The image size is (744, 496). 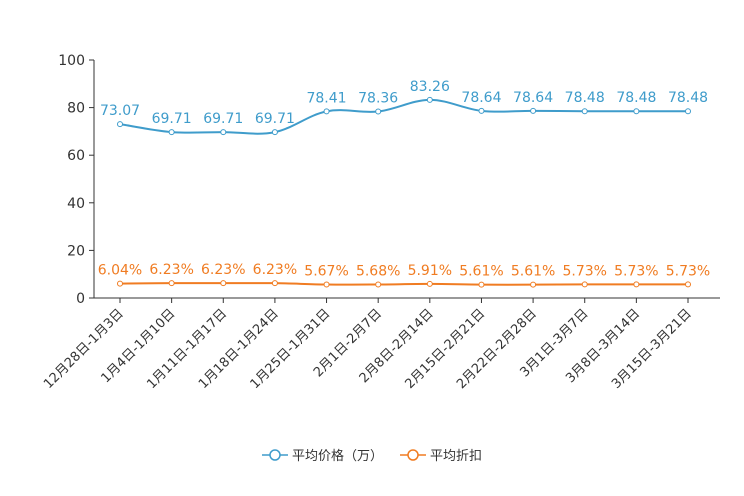 What do you see at coordinates (120, 271) in the screenshot?
I see `data-label: 6.04%` at bounding box center [120, 271].